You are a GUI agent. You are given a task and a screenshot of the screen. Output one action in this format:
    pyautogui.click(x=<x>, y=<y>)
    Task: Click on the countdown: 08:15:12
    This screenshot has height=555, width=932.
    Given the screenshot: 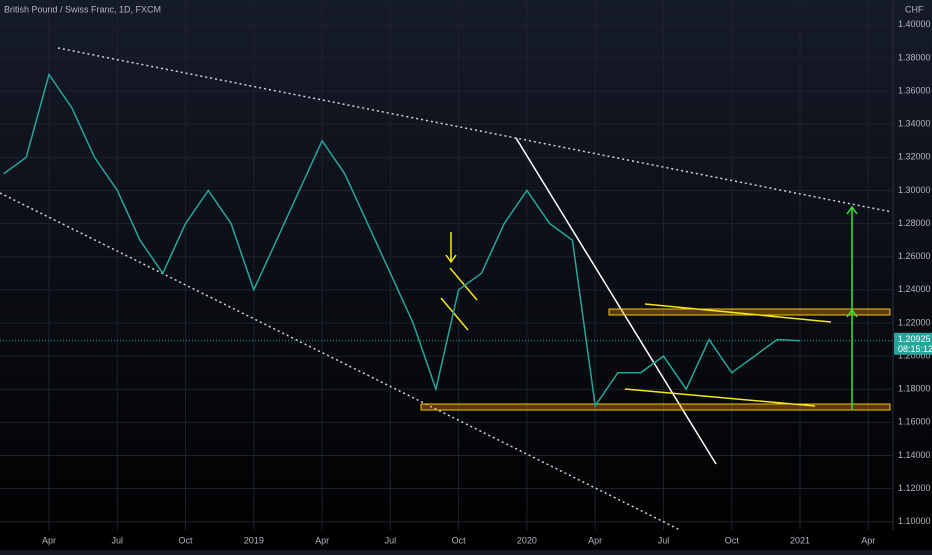 What is the action you would take?
    pyautogui.click(x=915, y=349)
    